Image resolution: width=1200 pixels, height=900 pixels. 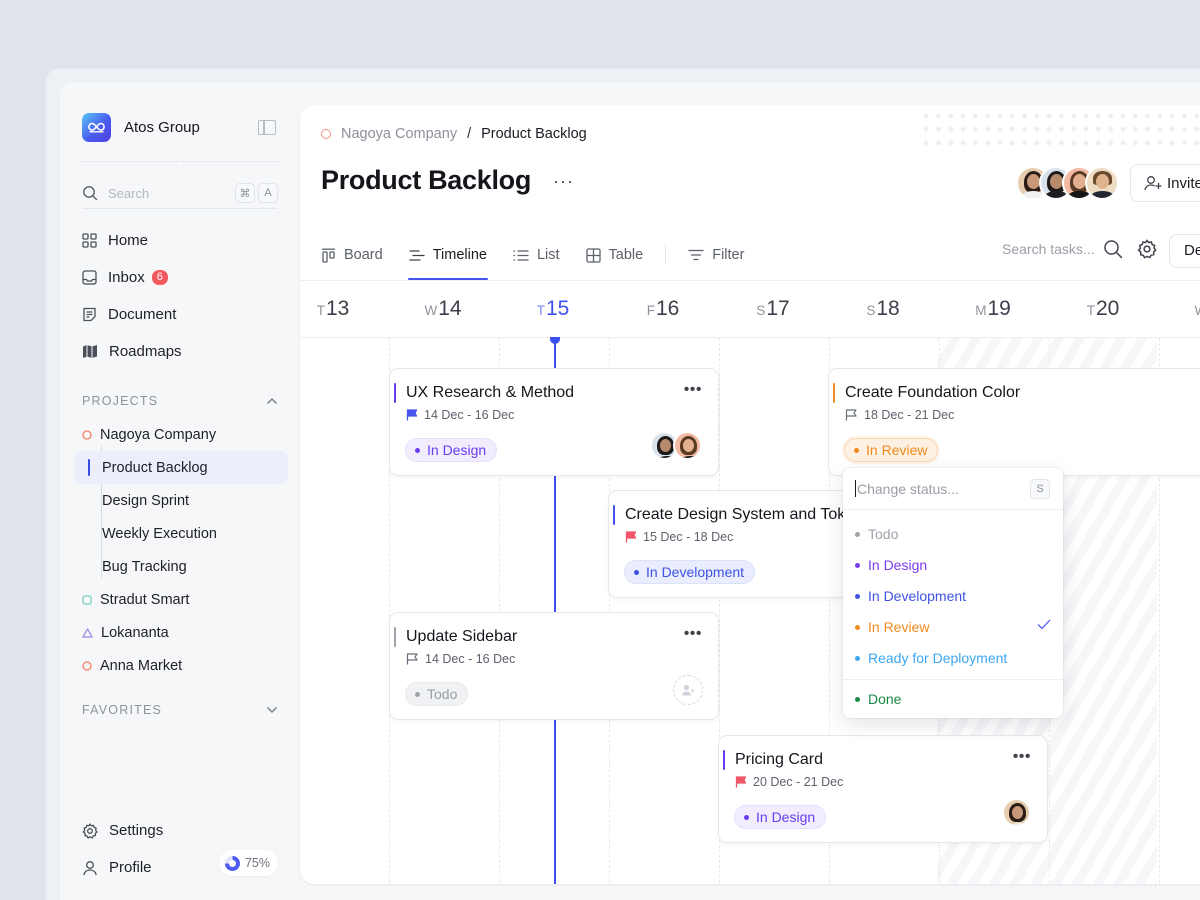 What do you see at coordinates (87, 665) in the screenshot?
I see `circle-icon` at bounding box center [87, 665].